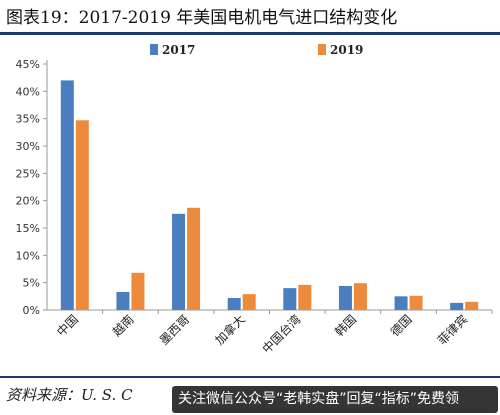 The width and height of the screenshot is (500, 415). What do you see at coordinates (230, 330) in the screenshot?
I see `x-category-label: 加拿大` at bounding box center [230, 330].